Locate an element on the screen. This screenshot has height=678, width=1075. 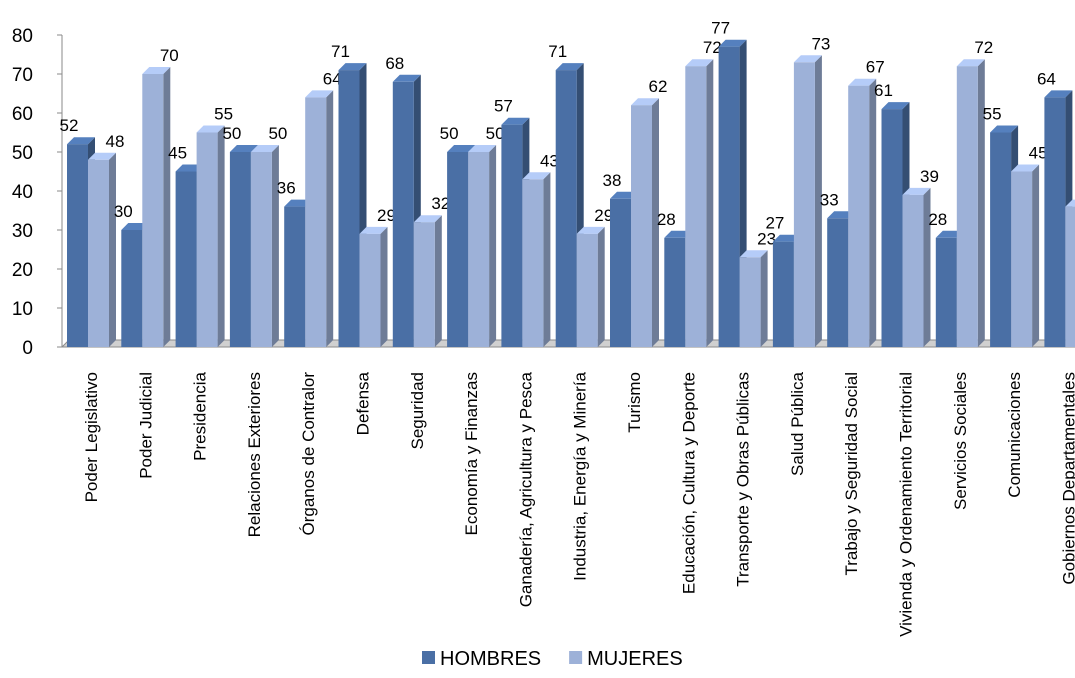
category-label: Vivienda y Ordenamiento Territorial is located at coordinates (906, 504).